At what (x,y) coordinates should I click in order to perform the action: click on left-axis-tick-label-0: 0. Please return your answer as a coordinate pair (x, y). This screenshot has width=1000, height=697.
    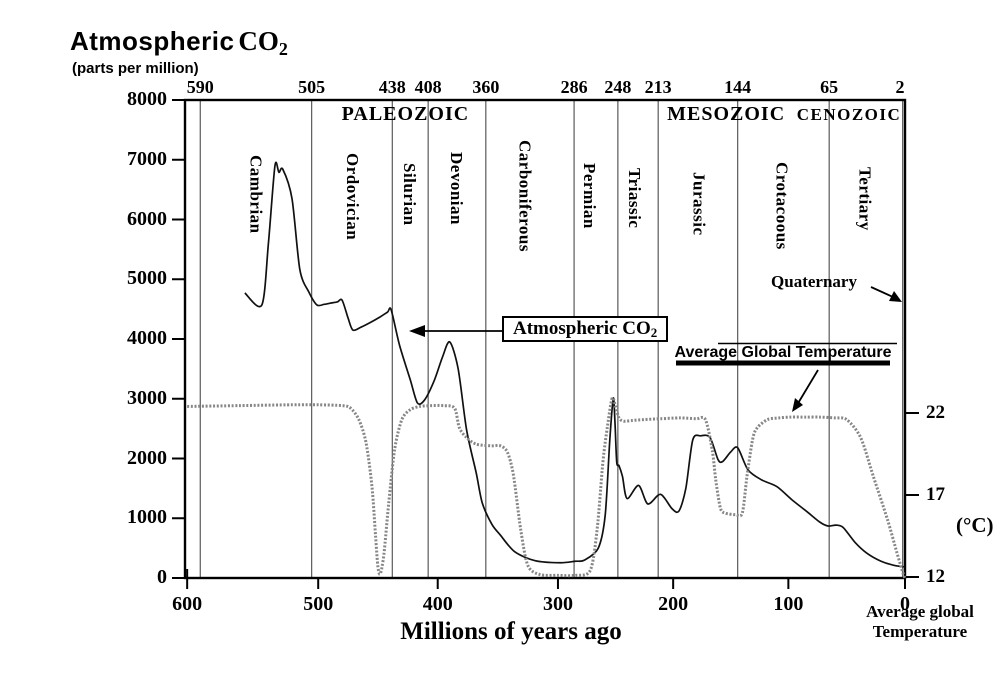
    Looking at the image, I should click on (162, 577).